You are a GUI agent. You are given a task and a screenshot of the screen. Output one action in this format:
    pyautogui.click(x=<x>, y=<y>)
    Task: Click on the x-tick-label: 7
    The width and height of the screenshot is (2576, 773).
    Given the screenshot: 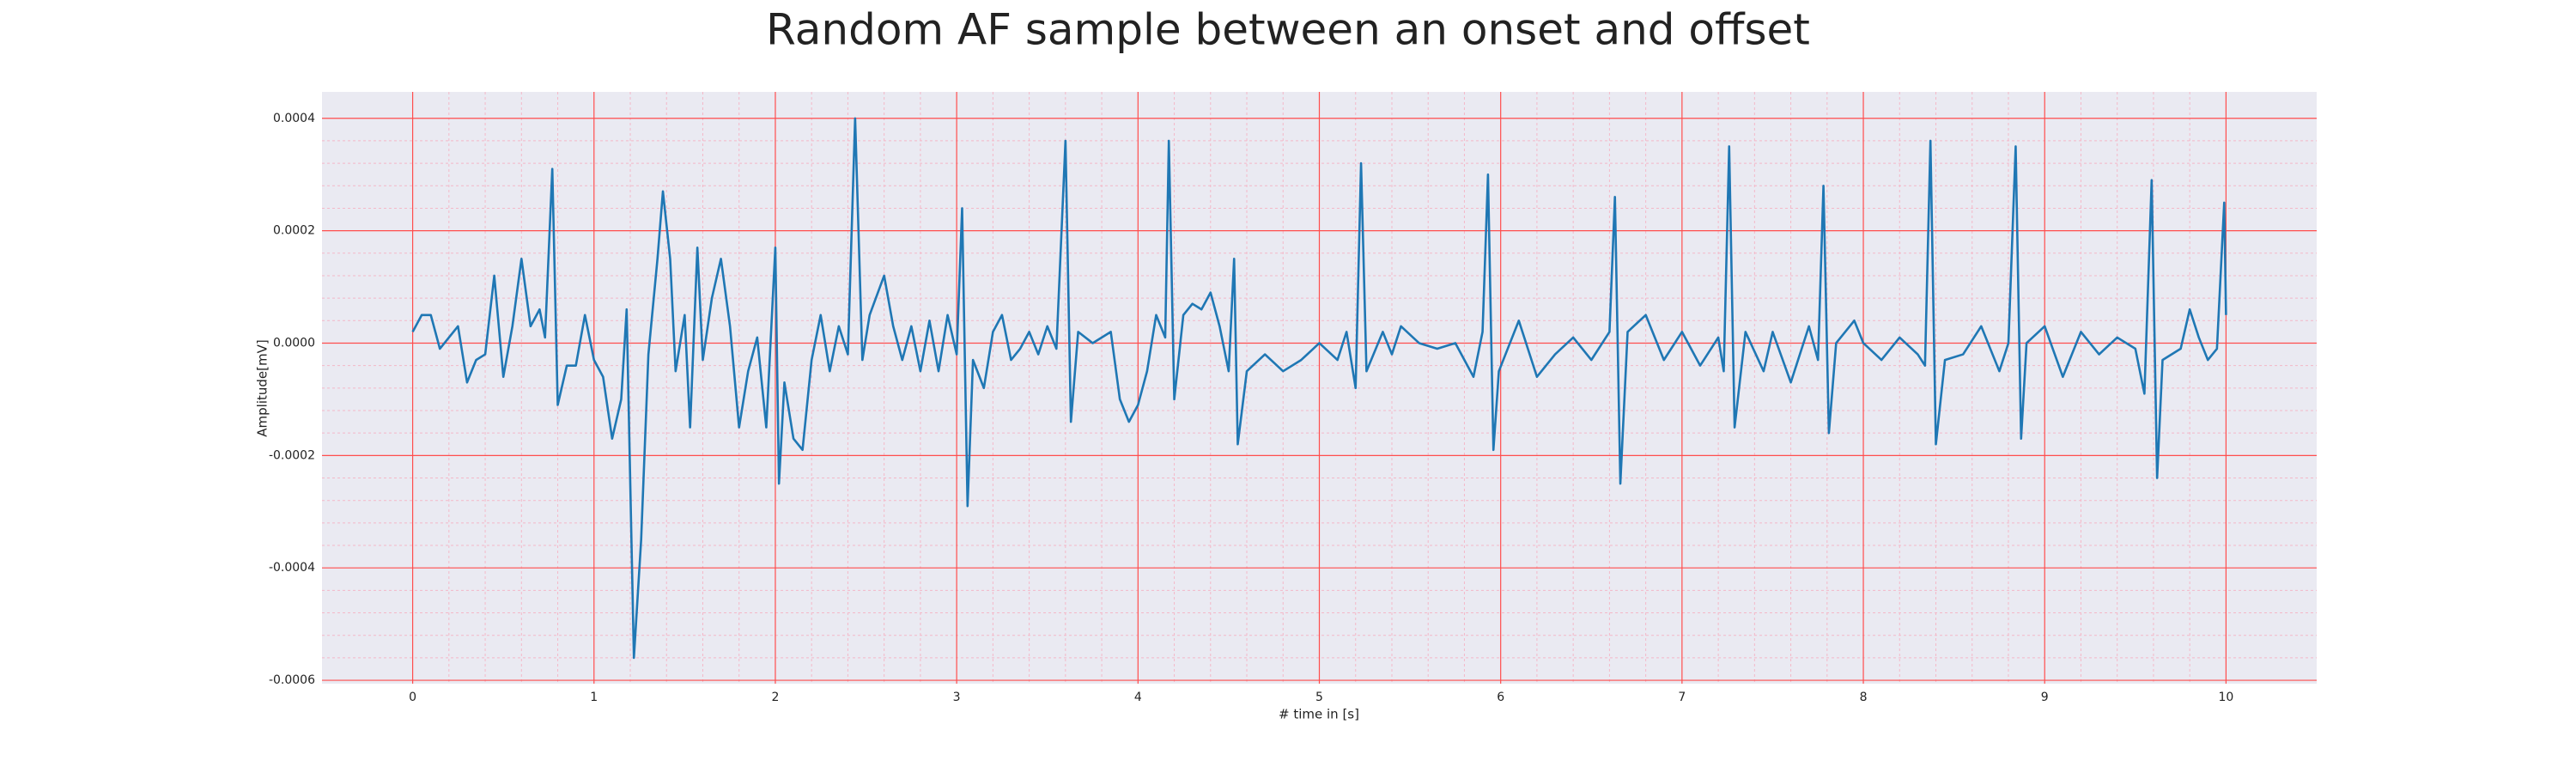 What is the action you would take?
    pyautogui.click(x=1682, y=697)
    